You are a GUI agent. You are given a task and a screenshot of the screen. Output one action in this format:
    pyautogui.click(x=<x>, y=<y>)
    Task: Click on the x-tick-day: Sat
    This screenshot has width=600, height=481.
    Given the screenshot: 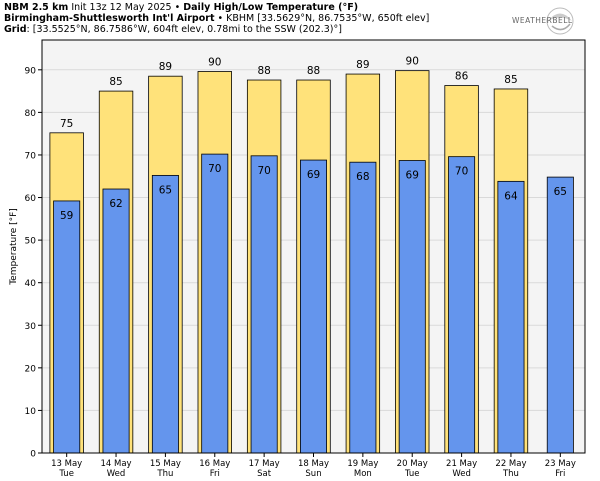 What is the action you would take?
    pyautogui.click(x=264, y=474)
    